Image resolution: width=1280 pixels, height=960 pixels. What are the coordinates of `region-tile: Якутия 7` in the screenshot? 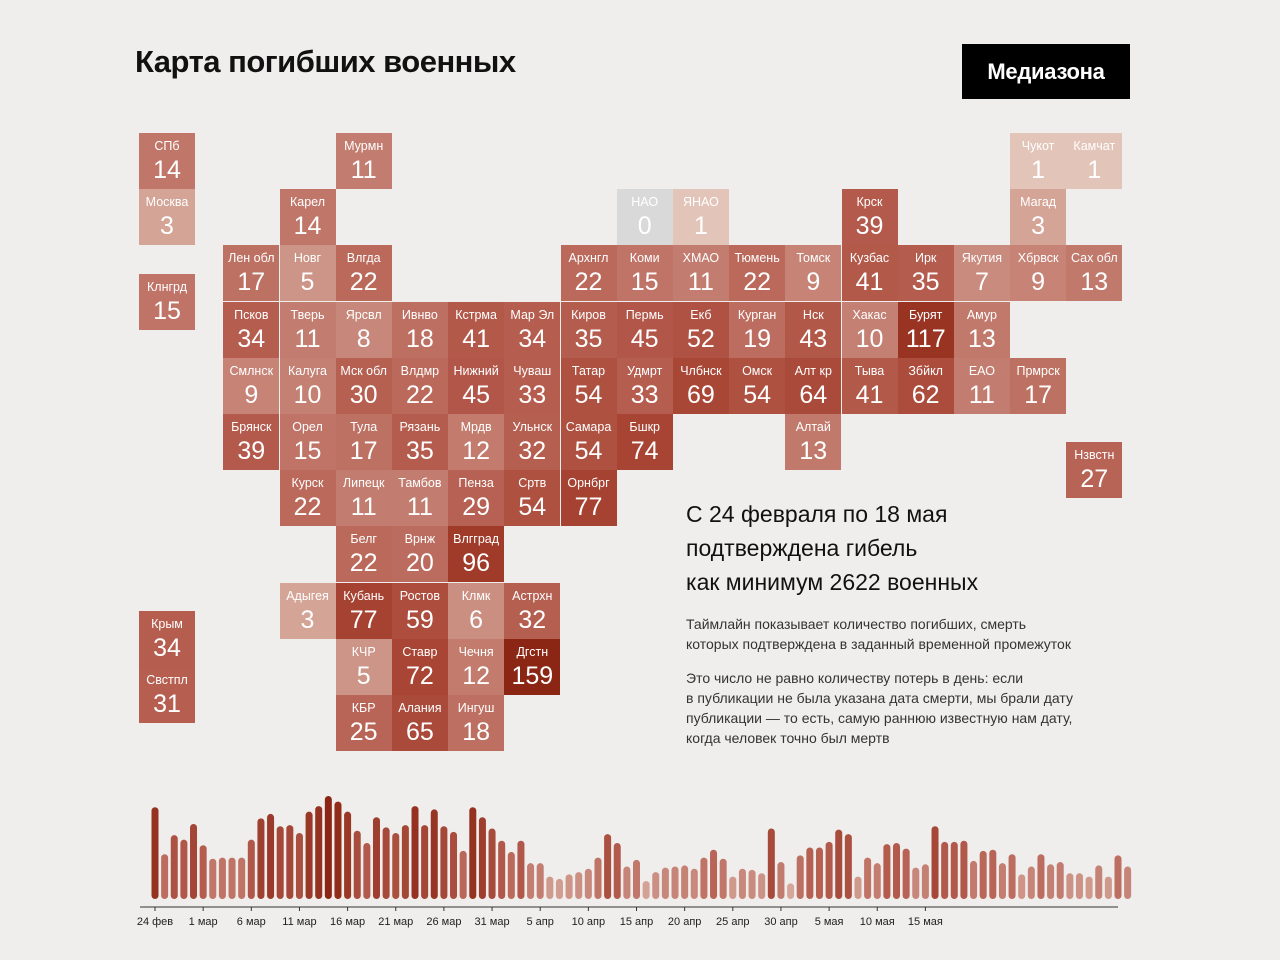 It's located at (981, 273).